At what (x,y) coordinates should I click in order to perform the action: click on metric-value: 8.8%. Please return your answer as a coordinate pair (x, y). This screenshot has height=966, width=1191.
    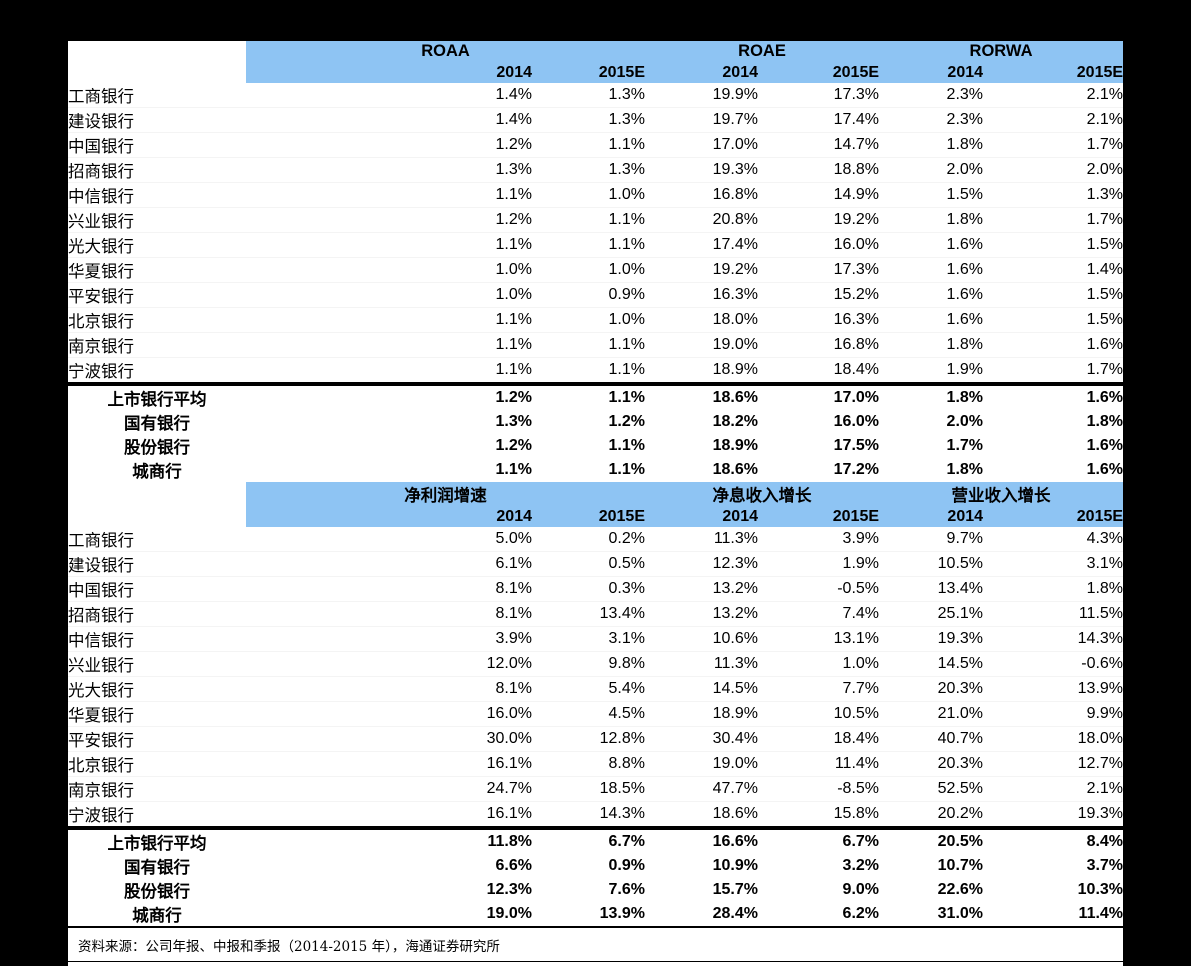
    Looking at the image, I should click on (588, 764).